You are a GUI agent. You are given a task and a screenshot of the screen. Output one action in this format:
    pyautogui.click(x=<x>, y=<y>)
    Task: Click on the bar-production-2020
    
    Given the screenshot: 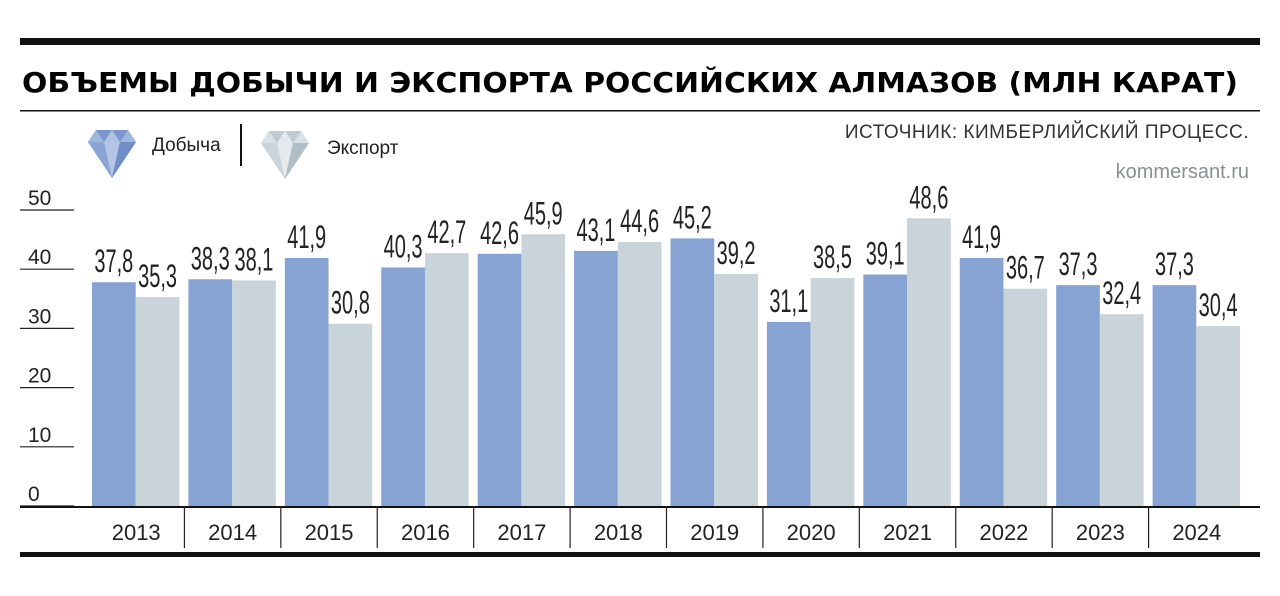 What is the action you would take?
    pyautogui.click(x=788, y=413)
    